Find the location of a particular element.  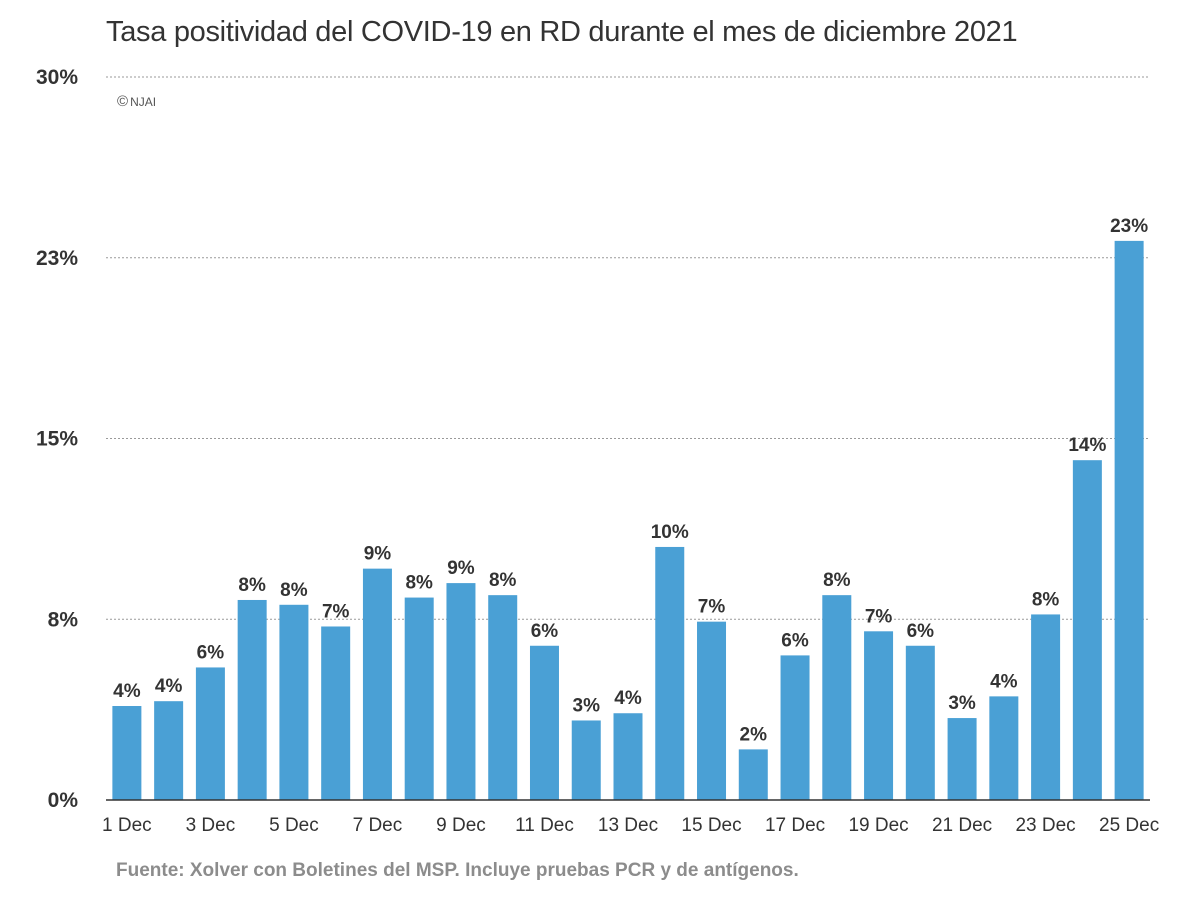

x-tick-label: 13 Dec is located at coordinates (628, 825).